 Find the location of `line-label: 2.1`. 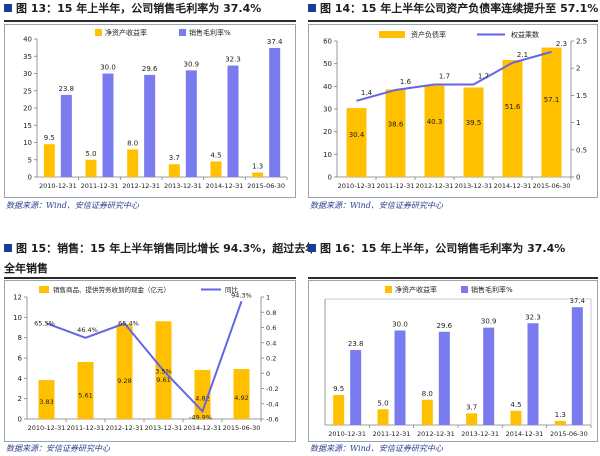

line-label: 2.1 is located at coordinates (522, 55).